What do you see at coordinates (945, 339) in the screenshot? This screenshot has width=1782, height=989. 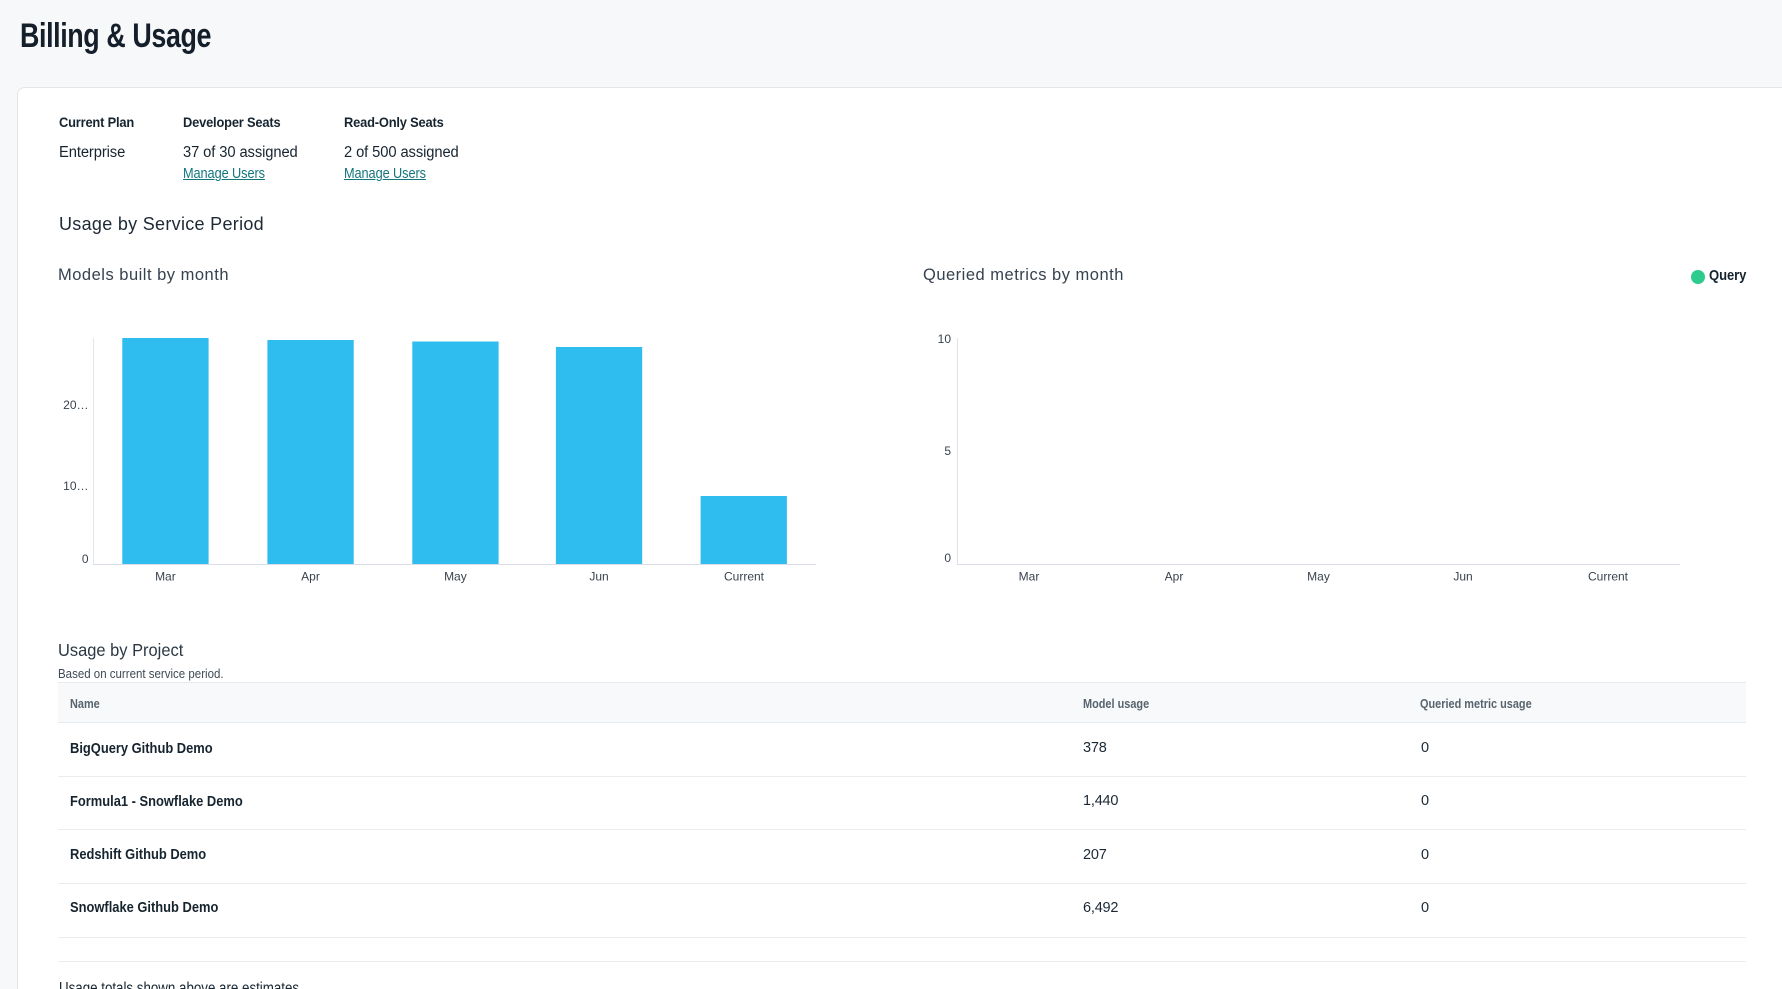 I see `svg-text: 10` at bounding box center [945, 339].